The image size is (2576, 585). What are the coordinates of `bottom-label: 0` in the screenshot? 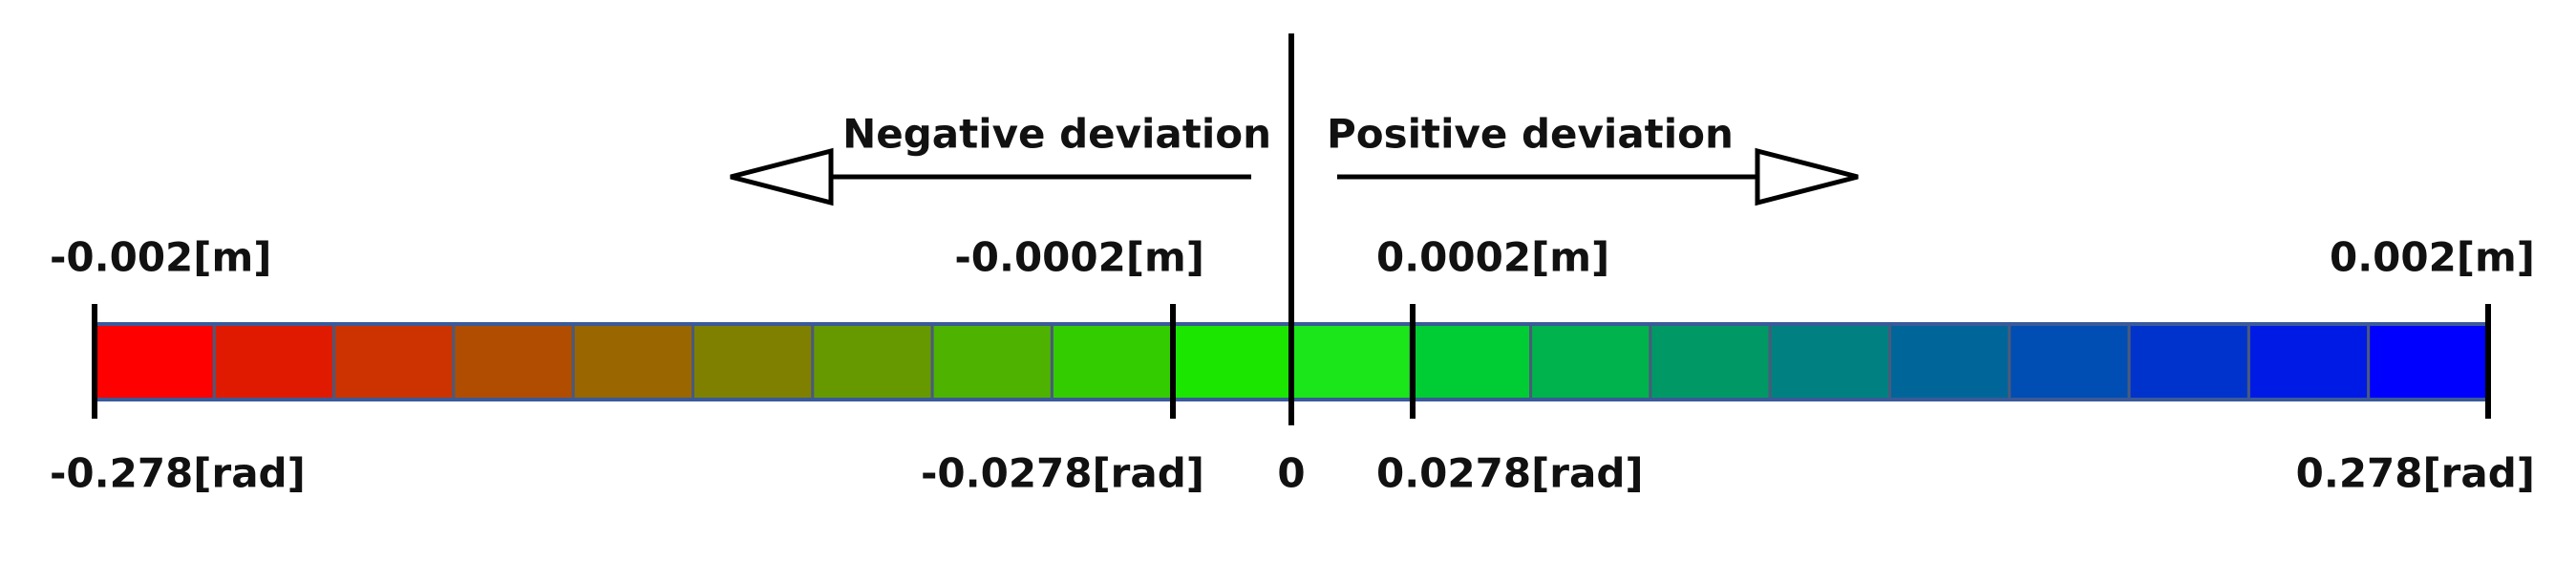 It's located at (1291, 474).